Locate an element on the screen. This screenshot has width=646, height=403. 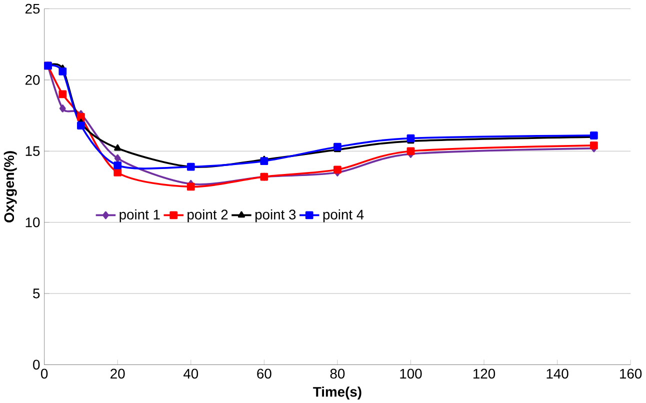
x-tick-label: 80 is located at coordinates (337, 373).